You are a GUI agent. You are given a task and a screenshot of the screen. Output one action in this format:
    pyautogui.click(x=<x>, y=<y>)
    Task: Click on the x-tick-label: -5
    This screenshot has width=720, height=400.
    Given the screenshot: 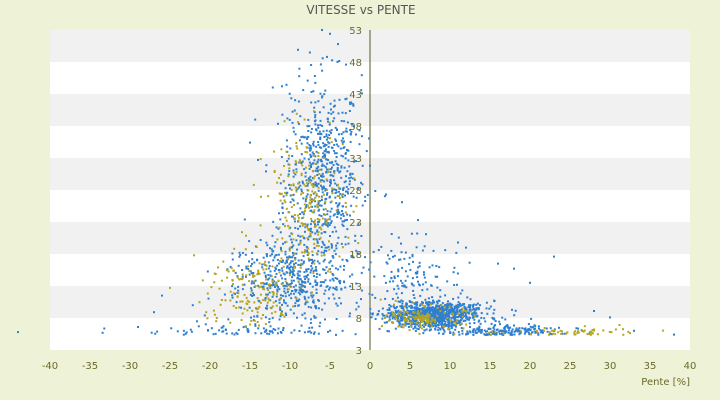 What is the action you would take?
    pyautogui.click(x=330, y=366)
    